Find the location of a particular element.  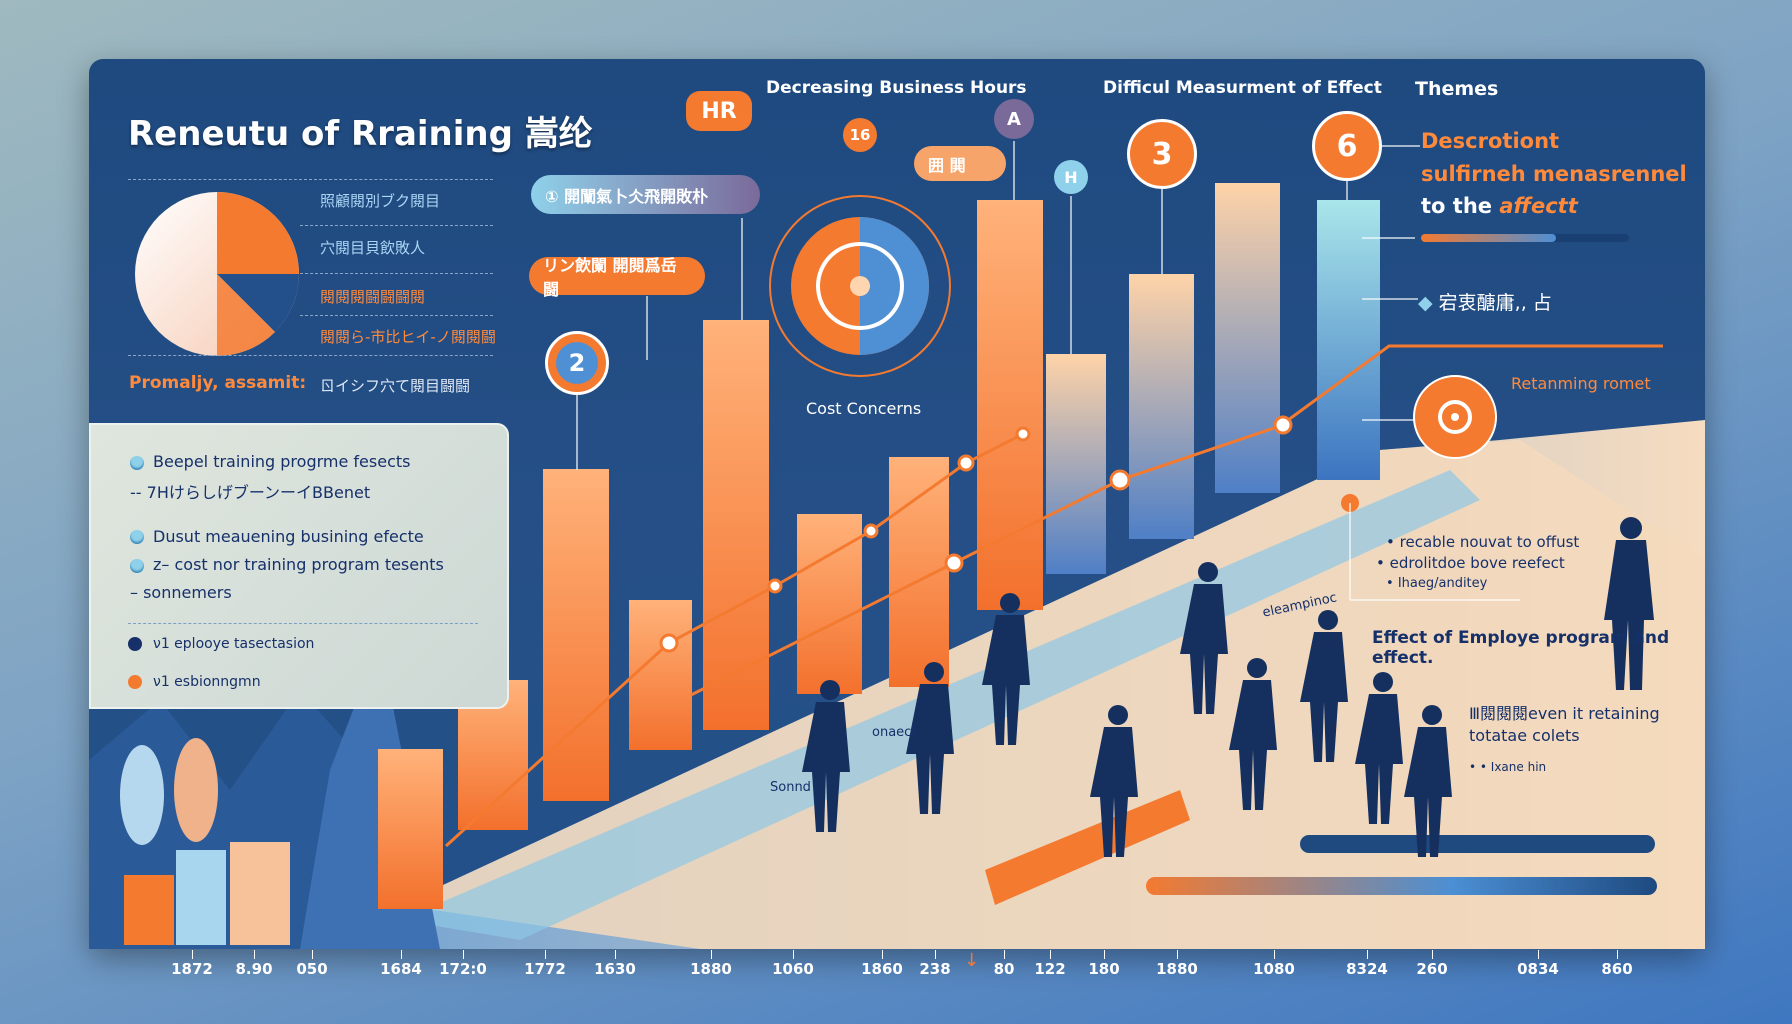

pie-chart is located at coordinates (217, 274).